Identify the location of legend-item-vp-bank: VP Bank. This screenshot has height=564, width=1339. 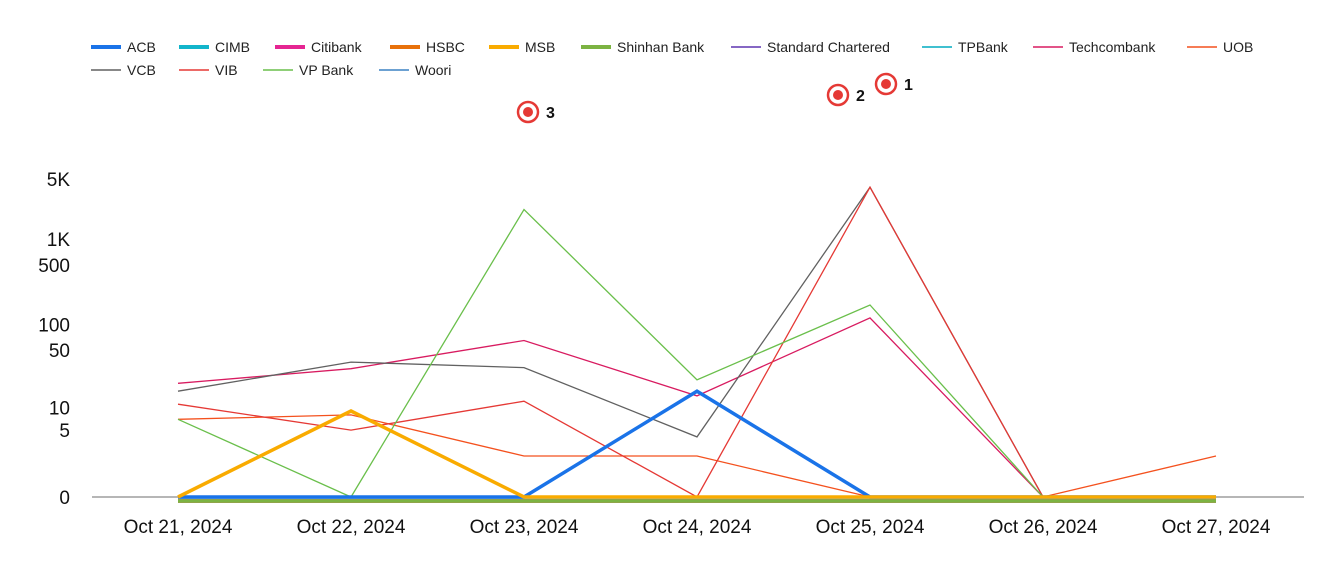
(308, 70).